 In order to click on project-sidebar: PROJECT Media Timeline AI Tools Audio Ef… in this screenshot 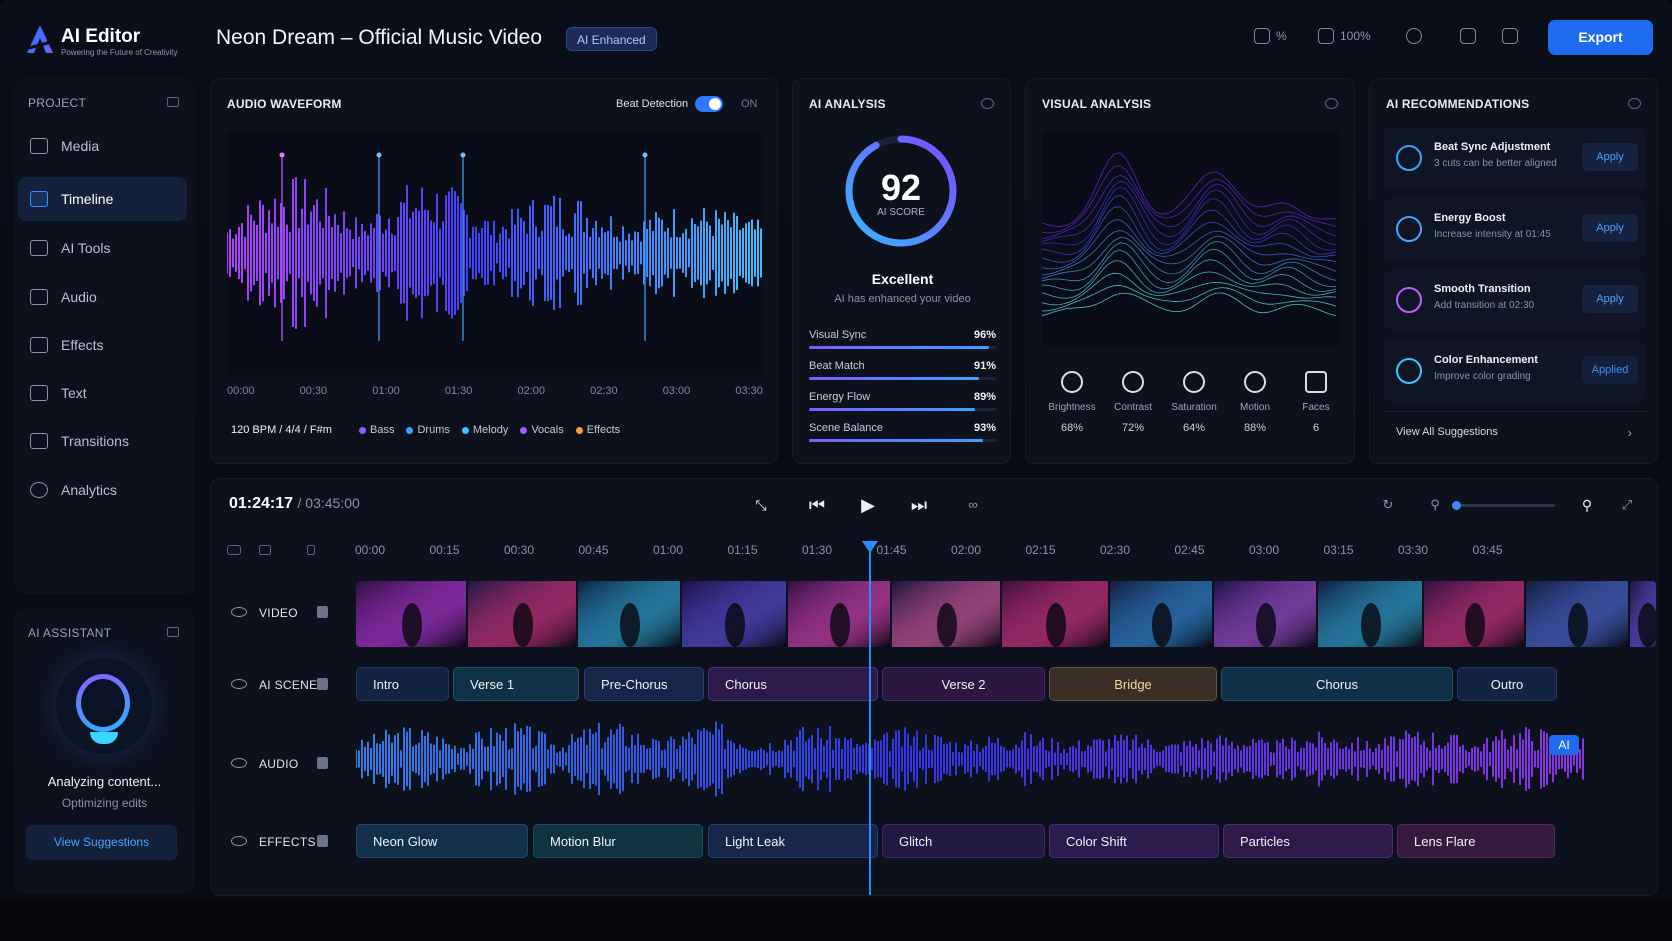, I will do `click(104, 336)`.